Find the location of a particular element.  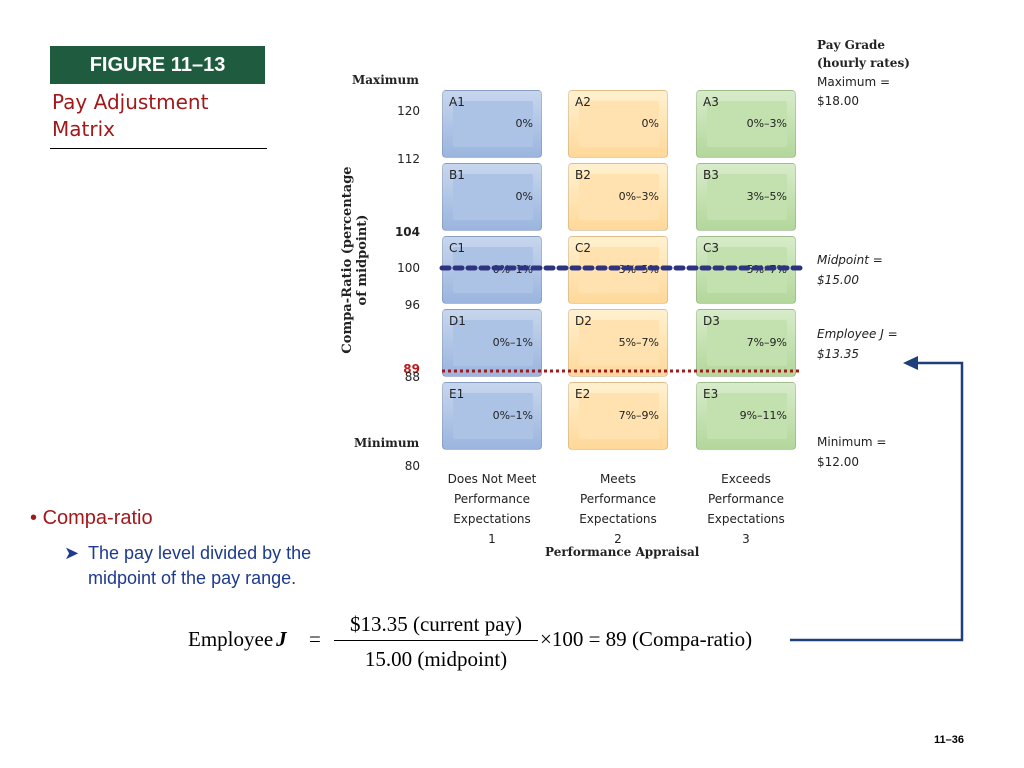

cell-code: D2 is located at coordinates (583, 321).